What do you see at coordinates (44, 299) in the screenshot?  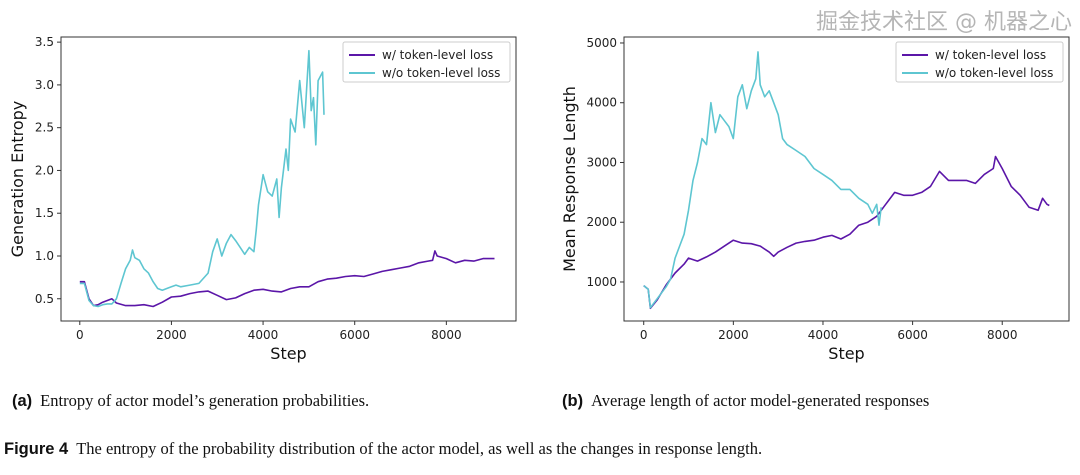 I see `y-tick-label: 0.5` at bounding box center [44, 299].